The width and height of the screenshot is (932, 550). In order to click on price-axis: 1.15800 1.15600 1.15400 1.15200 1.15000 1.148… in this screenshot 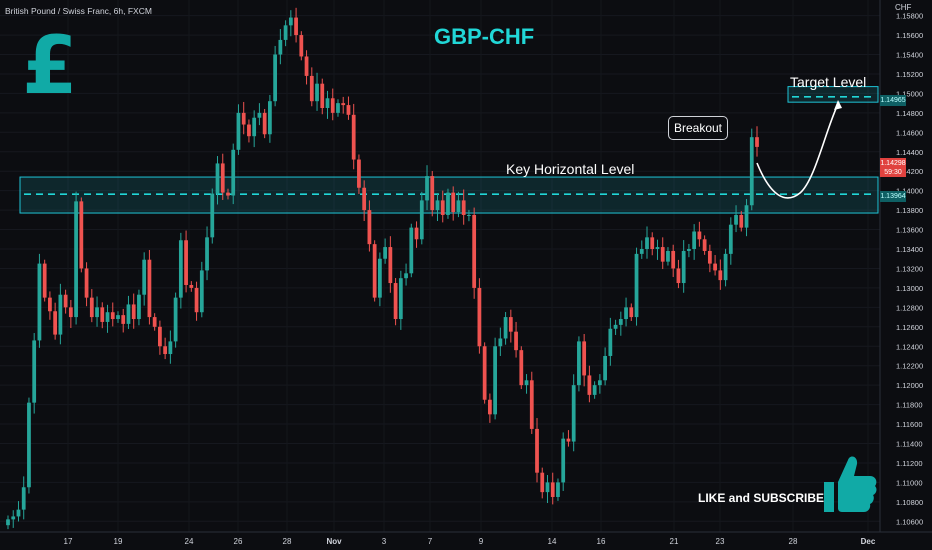, I will do `click(901, 266)`.